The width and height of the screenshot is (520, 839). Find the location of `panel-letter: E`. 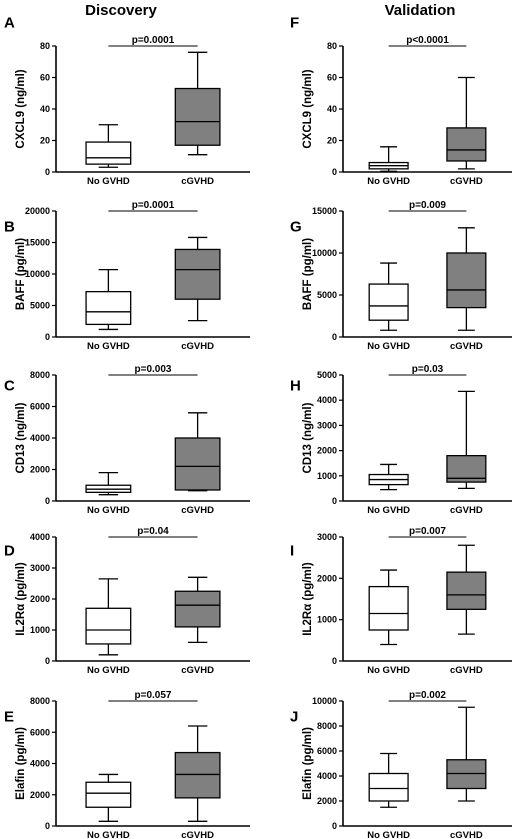

panel-letter: E is located at coordinates (9, 716).